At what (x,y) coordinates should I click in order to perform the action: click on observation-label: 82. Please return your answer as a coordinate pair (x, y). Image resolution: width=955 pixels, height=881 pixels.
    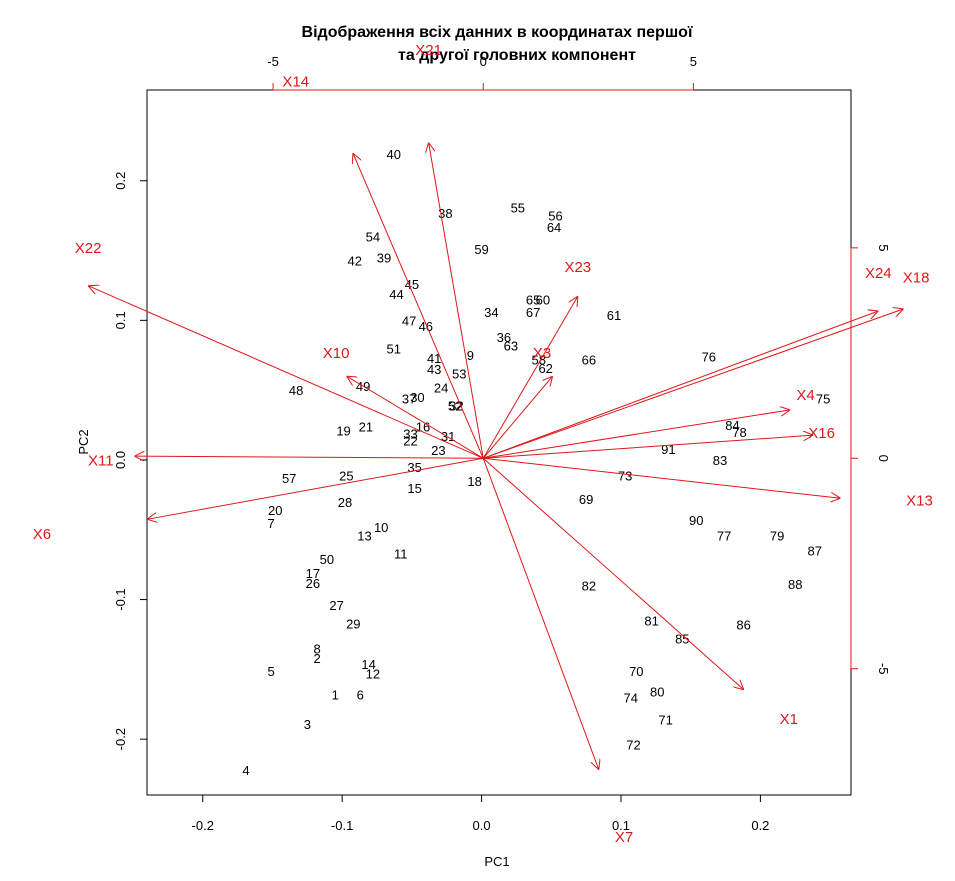
    Looking at the image, I should click on (589, 586).